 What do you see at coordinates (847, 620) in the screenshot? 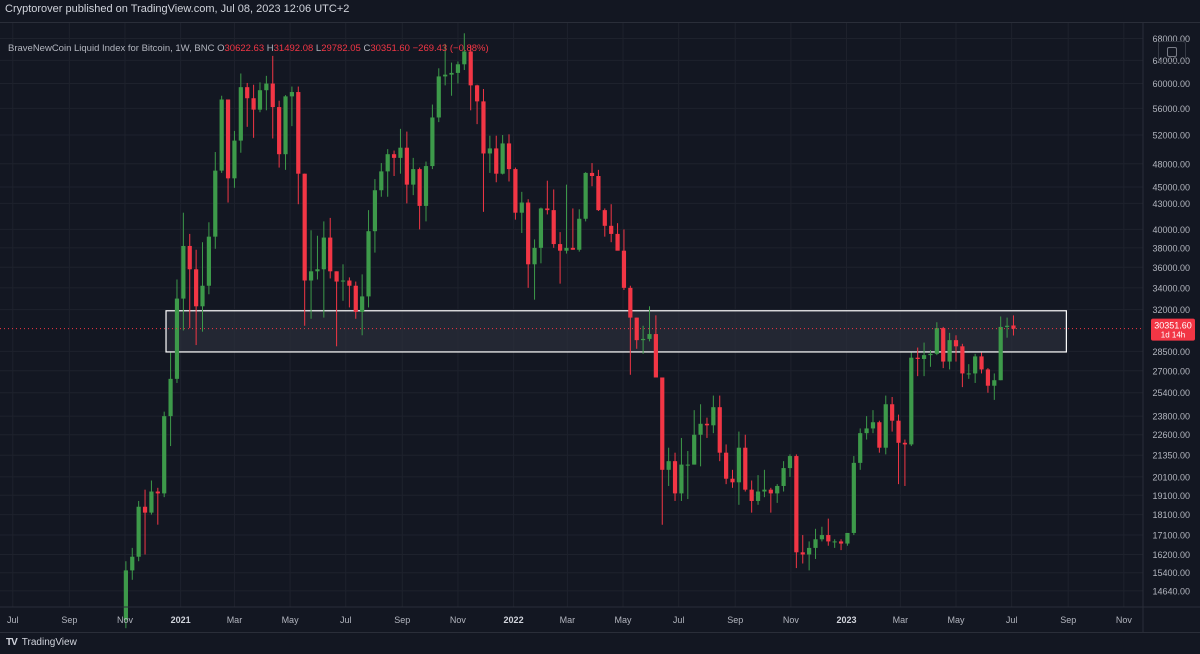
I see `x-tick-label: 2023` at bounding box center [847, 620].